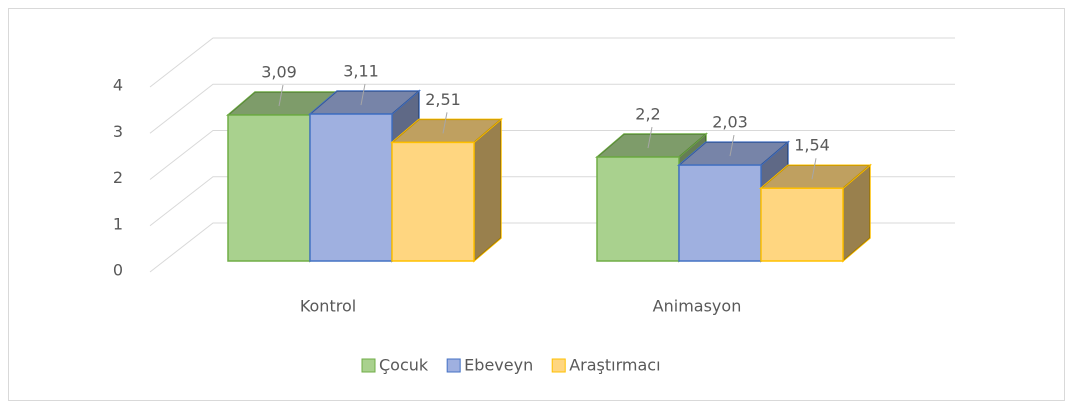 The width and height of the screenshot is (1074, 410). I want to click on x-tick-label: Animasyon, so click(697, 306).